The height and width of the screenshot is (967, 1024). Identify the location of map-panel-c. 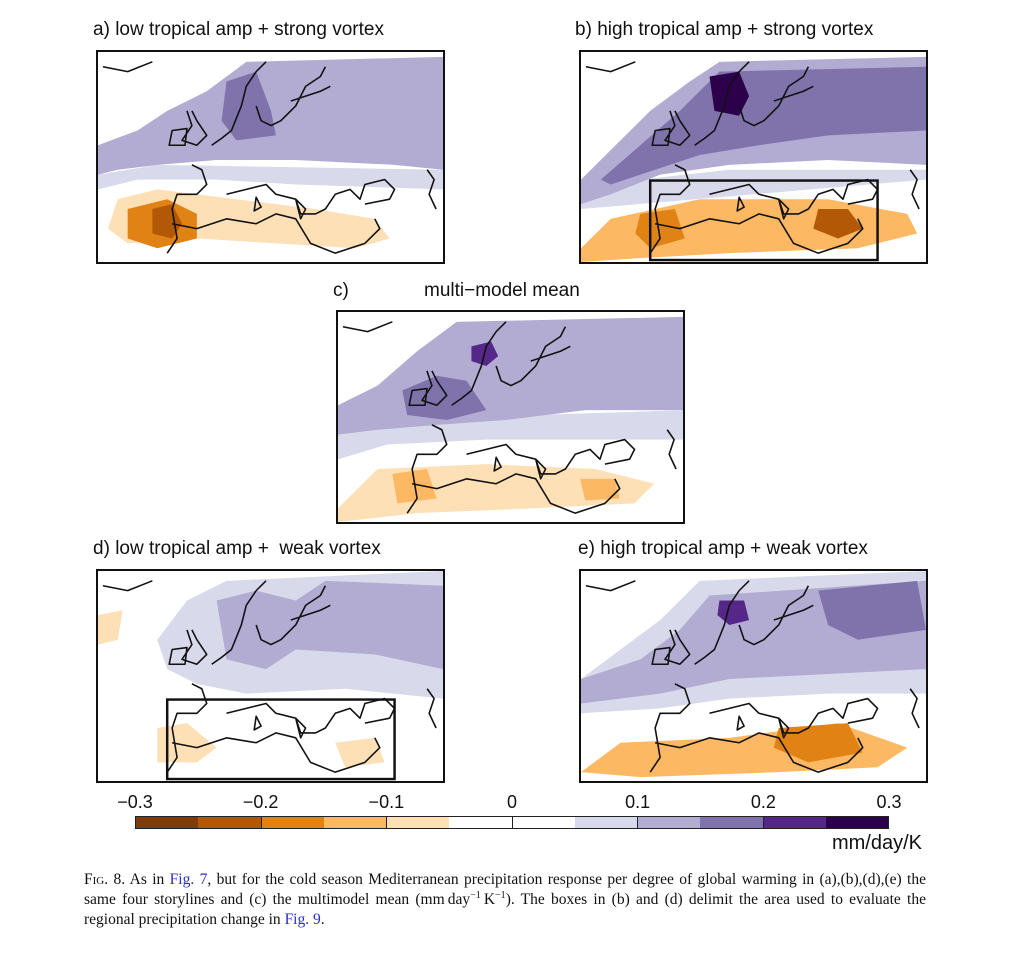
(510, 417).